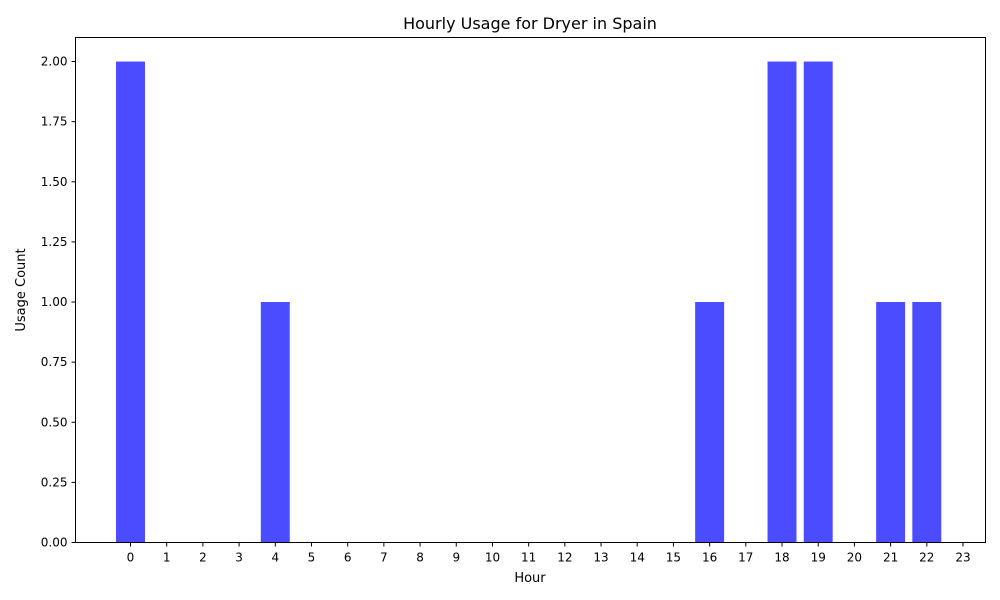 This screenshot has height=600, width=1000. What do you see at coordinates (709, 558) in the screenshot?
I see `x-tick-label: 16` at bounding box center [709, 558].